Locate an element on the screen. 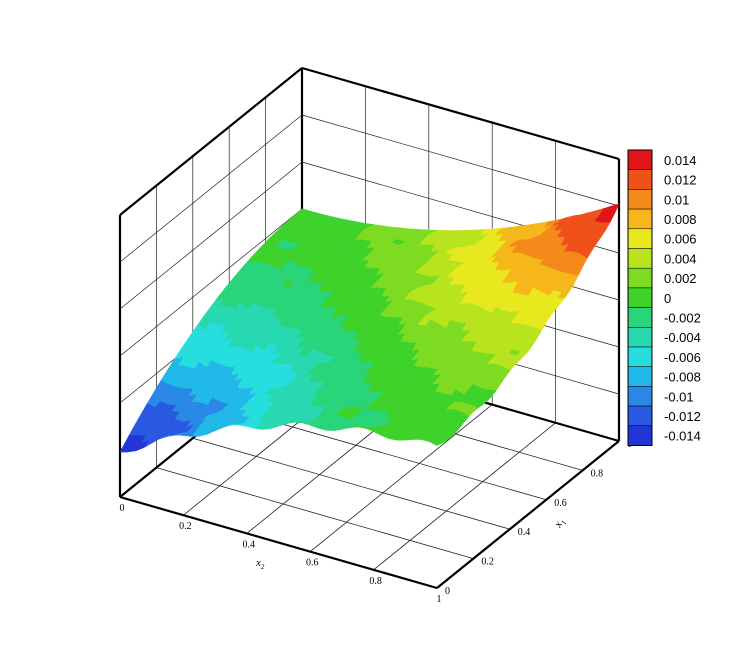  colorbar-label: -0.006 is located at coordinates (682, 357).